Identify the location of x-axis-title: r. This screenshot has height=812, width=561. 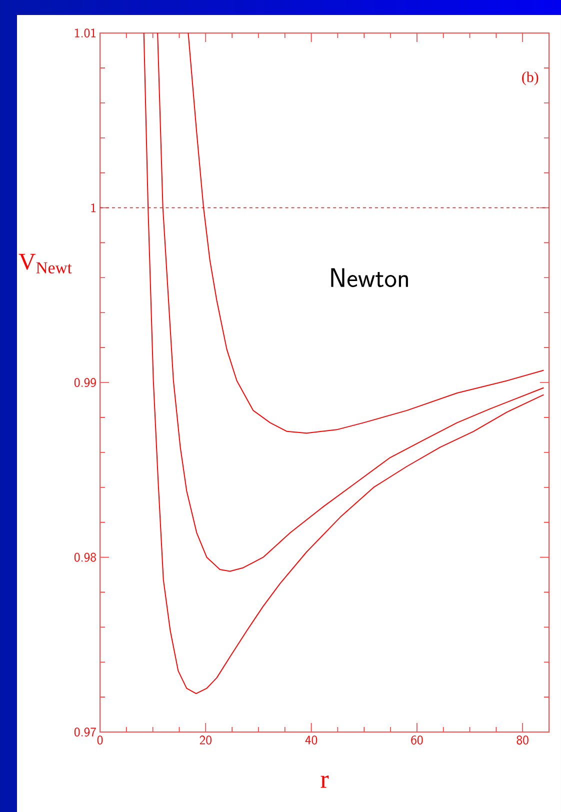
(324, 782).